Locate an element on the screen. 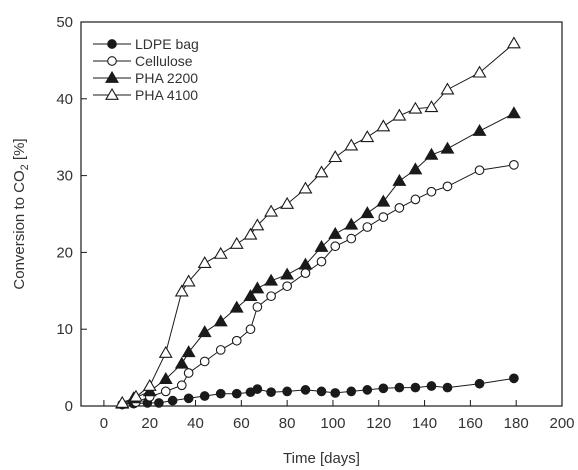  legend-item-cellulose: Cellulose is located at coordinates (143, 61).